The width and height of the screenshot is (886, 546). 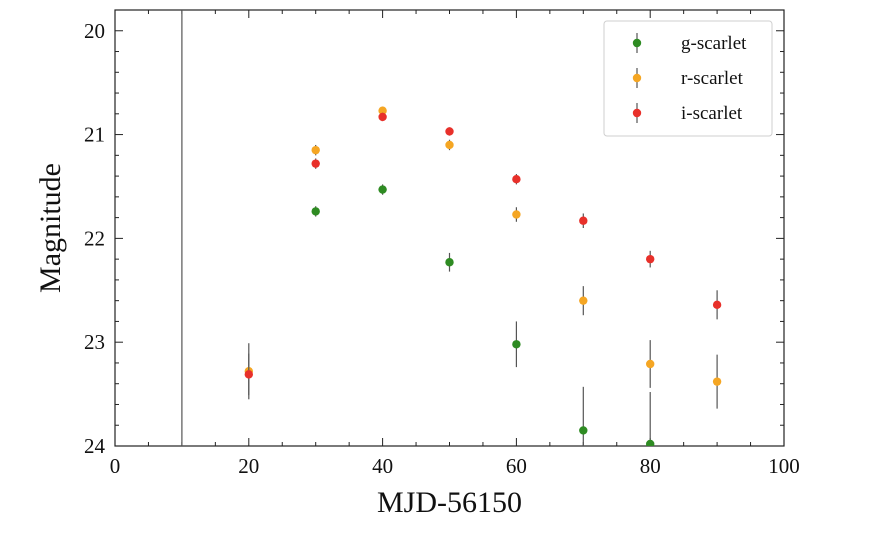 What do you see at coordinates (637, 113) in the screenshot?
I see `i-scarlet-legend-marker` at bounding box center [637, 113].